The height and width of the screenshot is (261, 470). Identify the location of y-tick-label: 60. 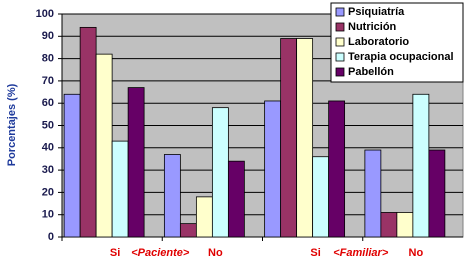
(48, 103).